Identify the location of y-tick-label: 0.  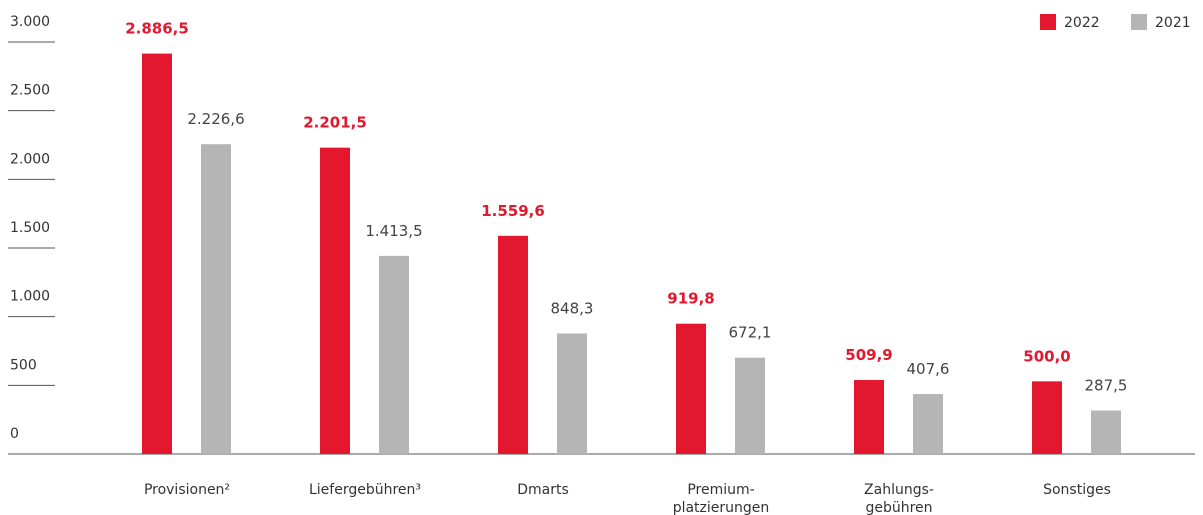
(14, 434).